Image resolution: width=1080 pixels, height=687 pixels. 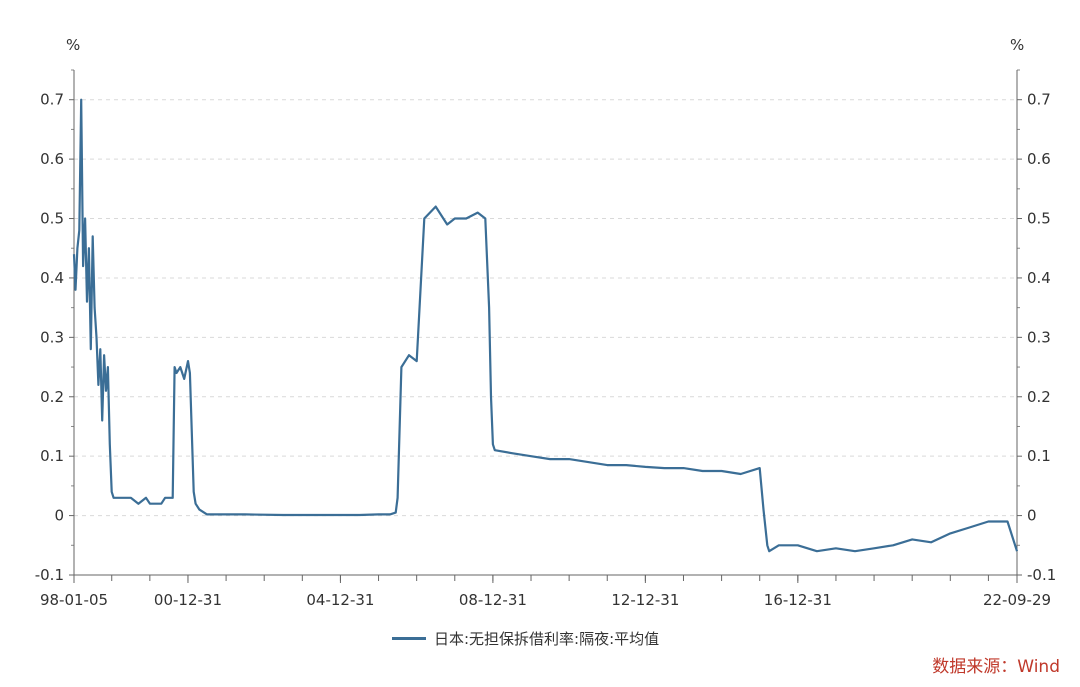 I want to click on y-tick-label-left: 0.4, so click(x=52, y=278).